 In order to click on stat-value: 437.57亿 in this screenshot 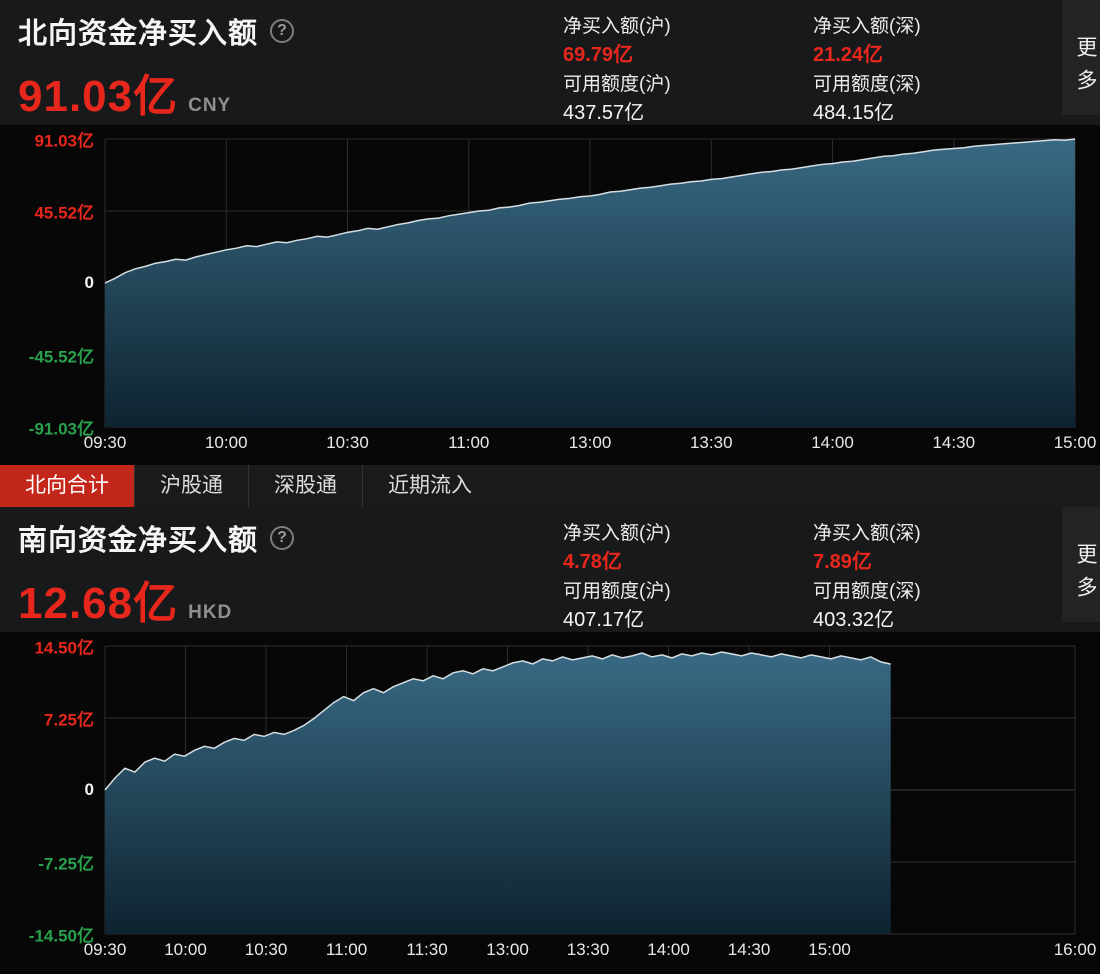, I will do `click(604, 113)`.